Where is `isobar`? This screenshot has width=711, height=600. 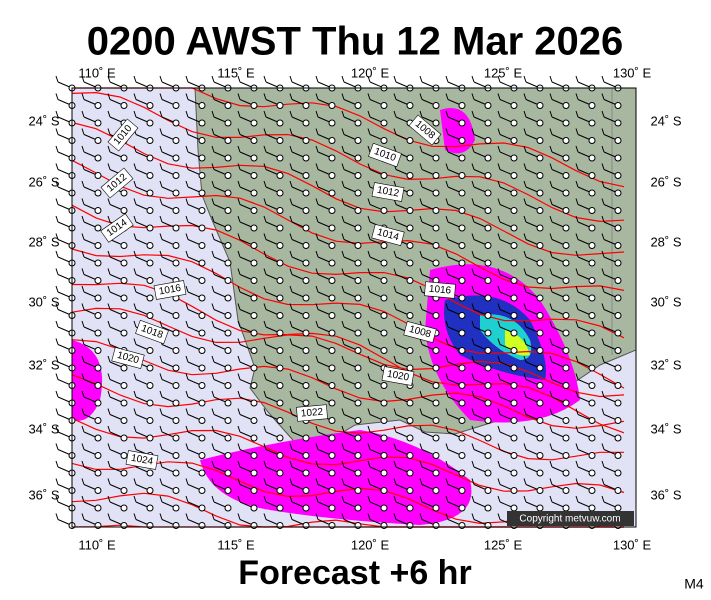 isobar is located at coordinates (348, 352).